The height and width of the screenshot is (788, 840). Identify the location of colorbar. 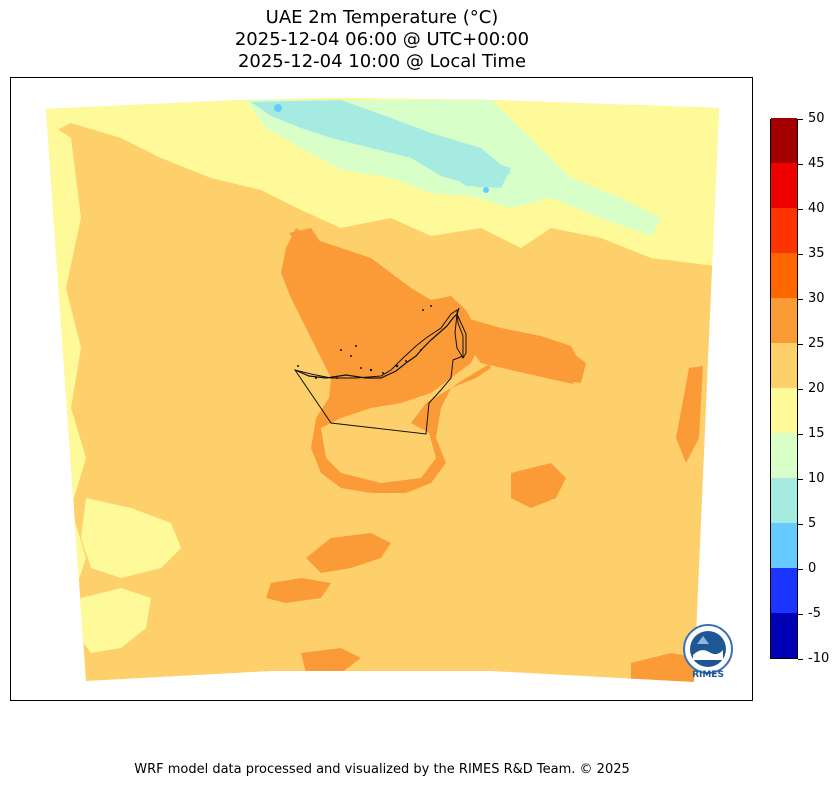
(784, 388).